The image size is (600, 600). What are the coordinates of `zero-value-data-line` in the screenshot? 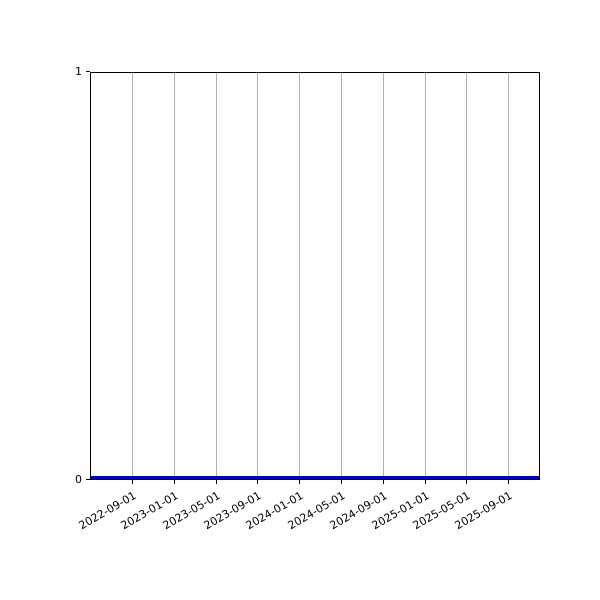 It's located at (315, 477).